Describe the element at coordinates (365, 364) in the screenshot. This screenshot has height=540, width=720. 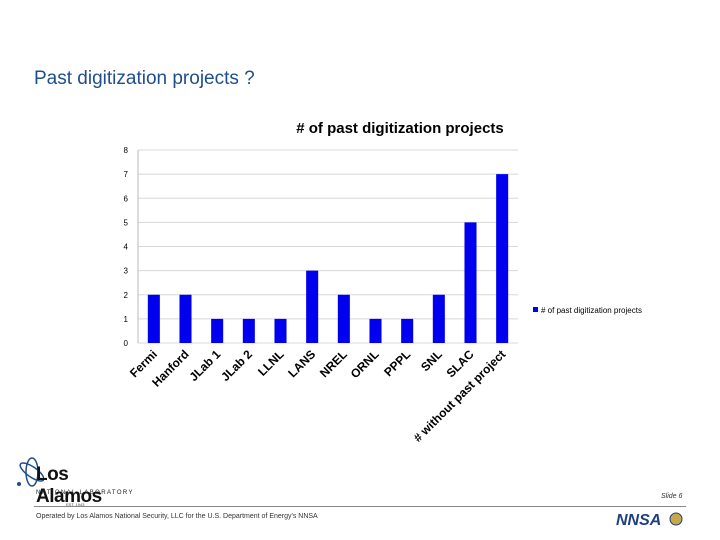
I see `x-tick-label: ORNL` at that location.